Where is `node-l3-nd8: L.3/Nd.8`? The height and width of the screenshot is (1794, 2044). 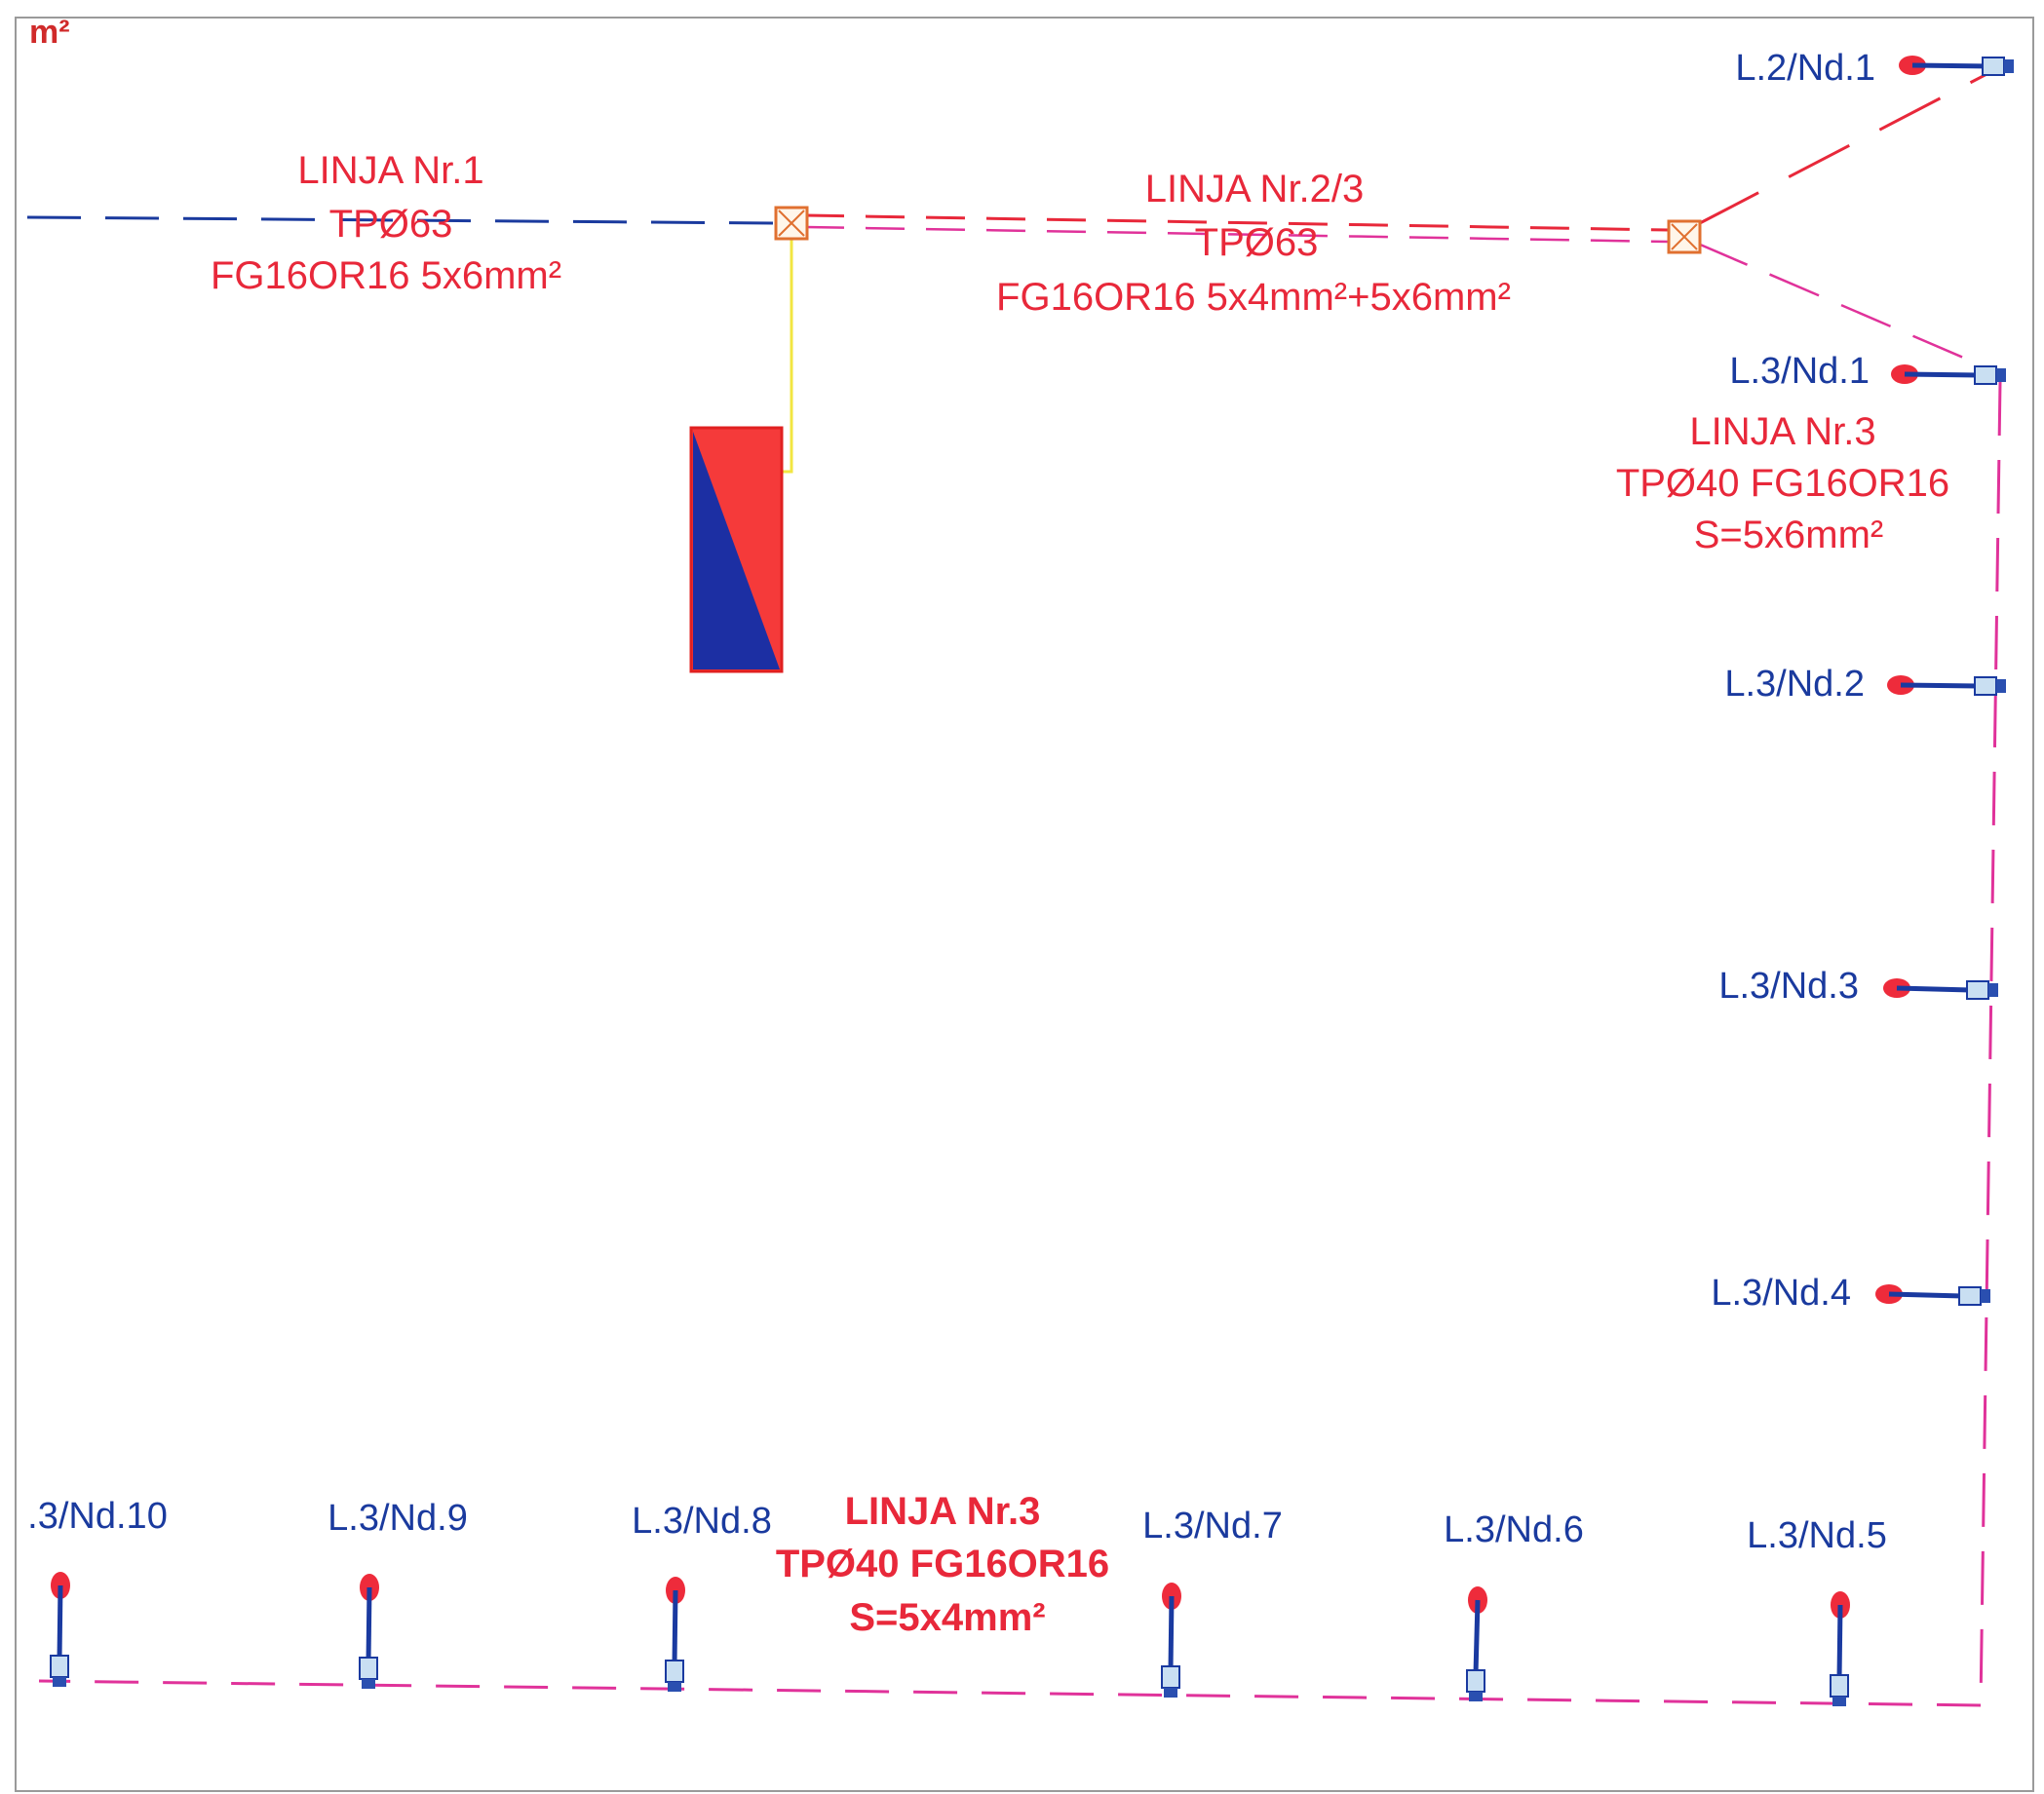 node-l3-nd8: L.3/Nd.8 is located at coordinates (702, 1596).